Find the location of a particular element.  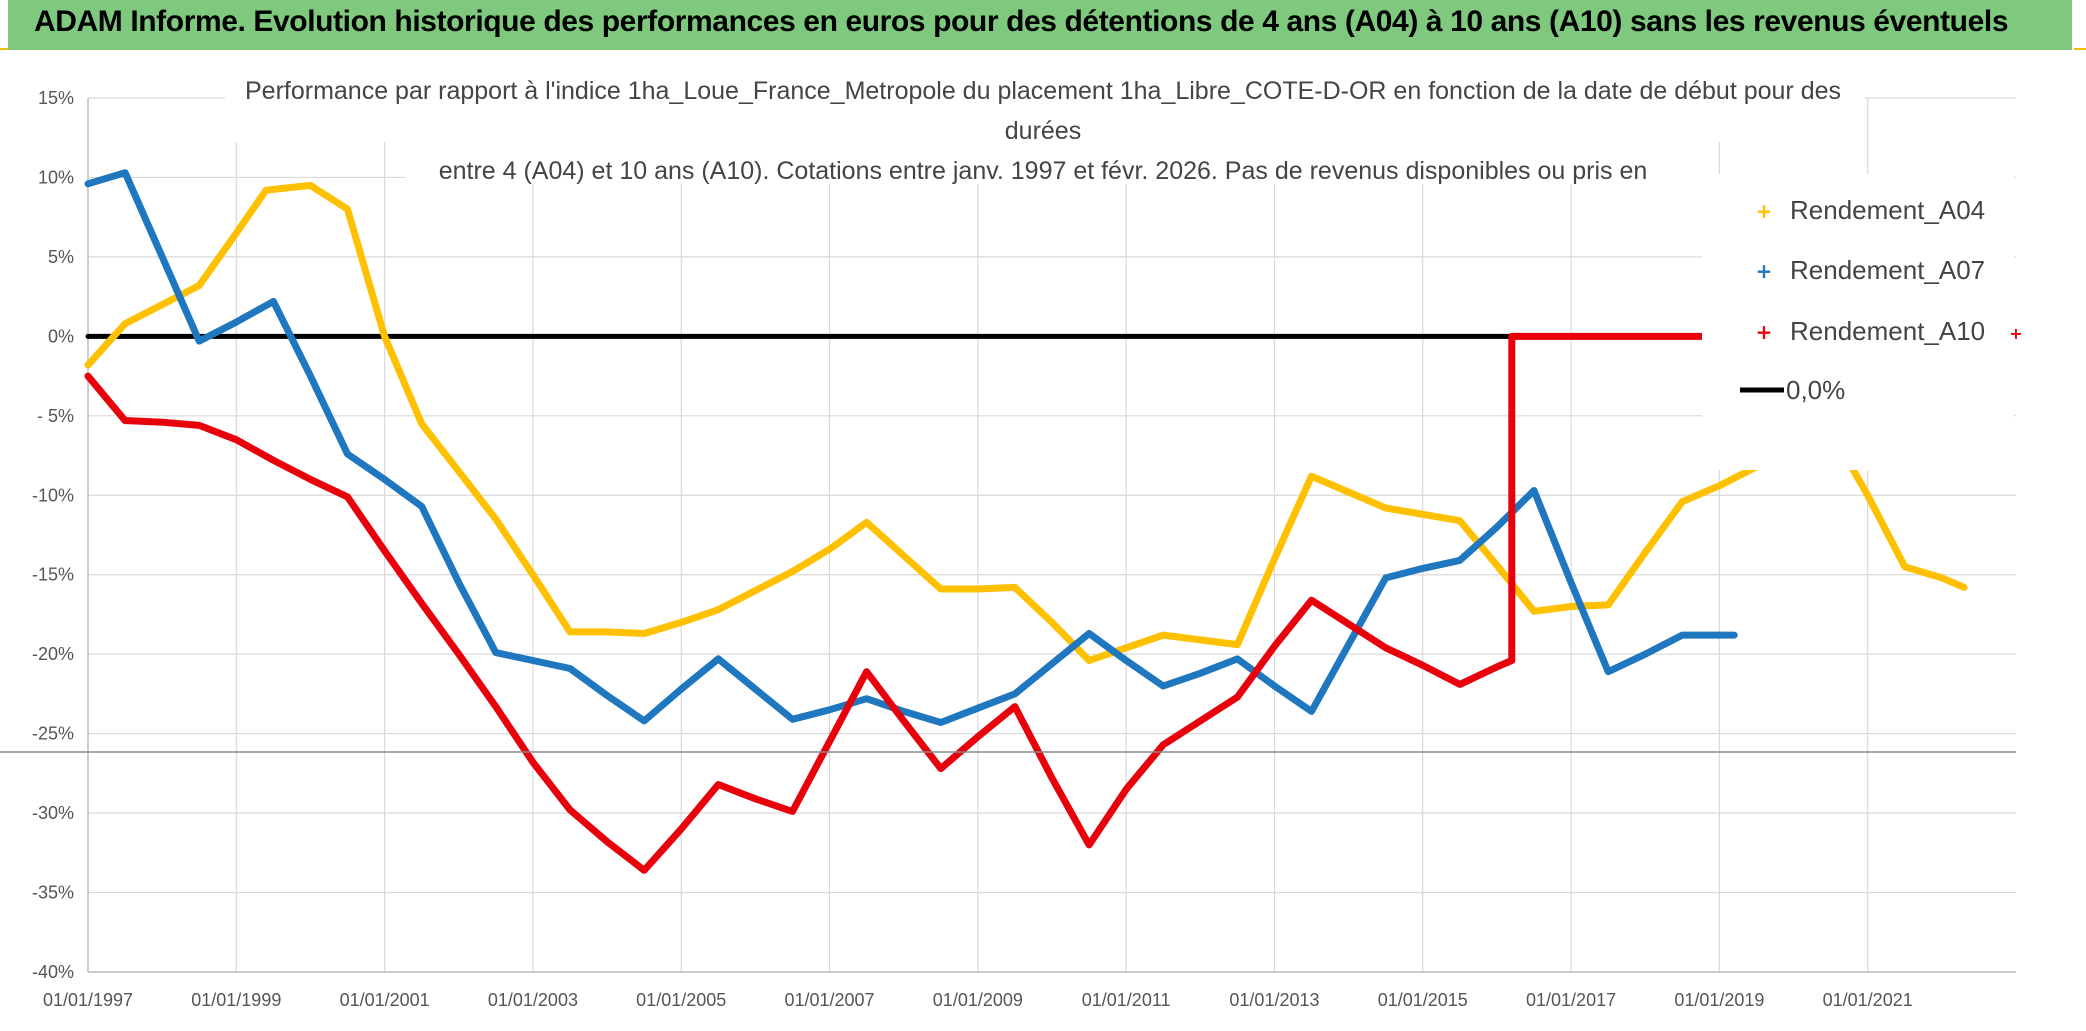

x-tick-label: 01/01/2001 is located at coordinates (385, 1000).